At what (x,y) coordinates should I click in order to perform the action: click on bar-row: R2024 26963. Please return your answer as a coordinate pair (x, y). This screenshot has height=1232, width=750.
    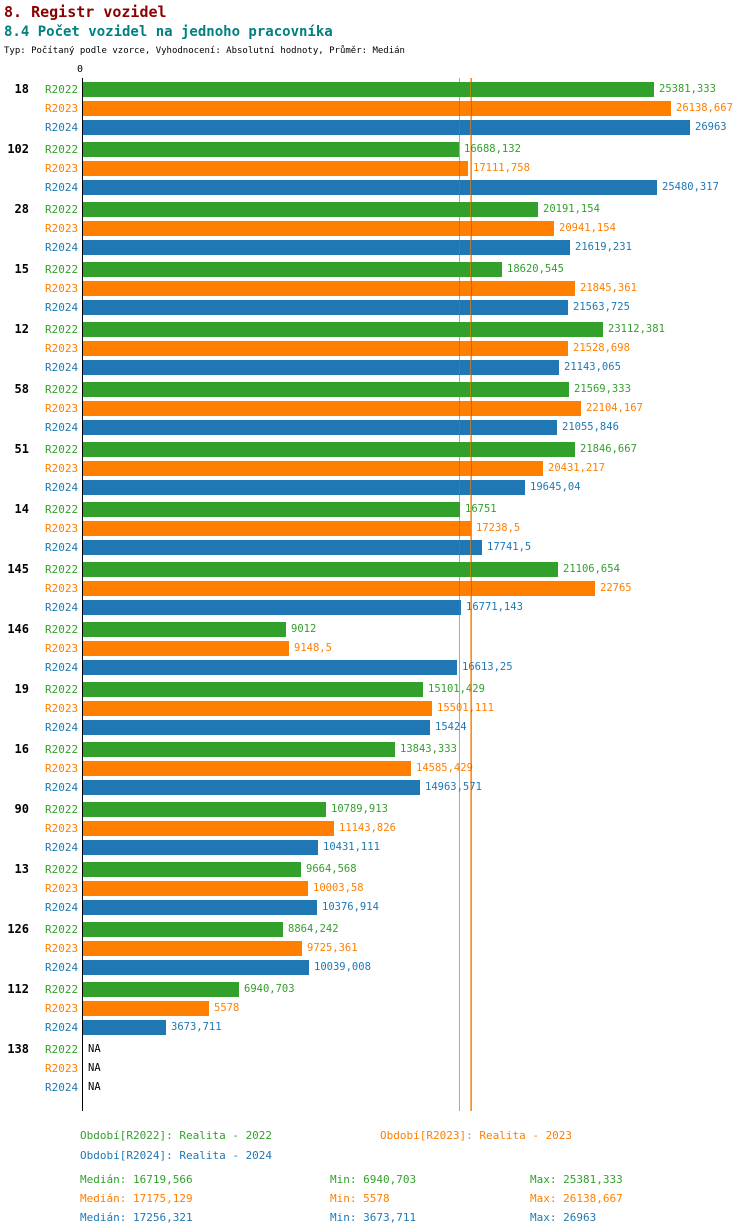
    Looking at the image, I should click on (375, 127).